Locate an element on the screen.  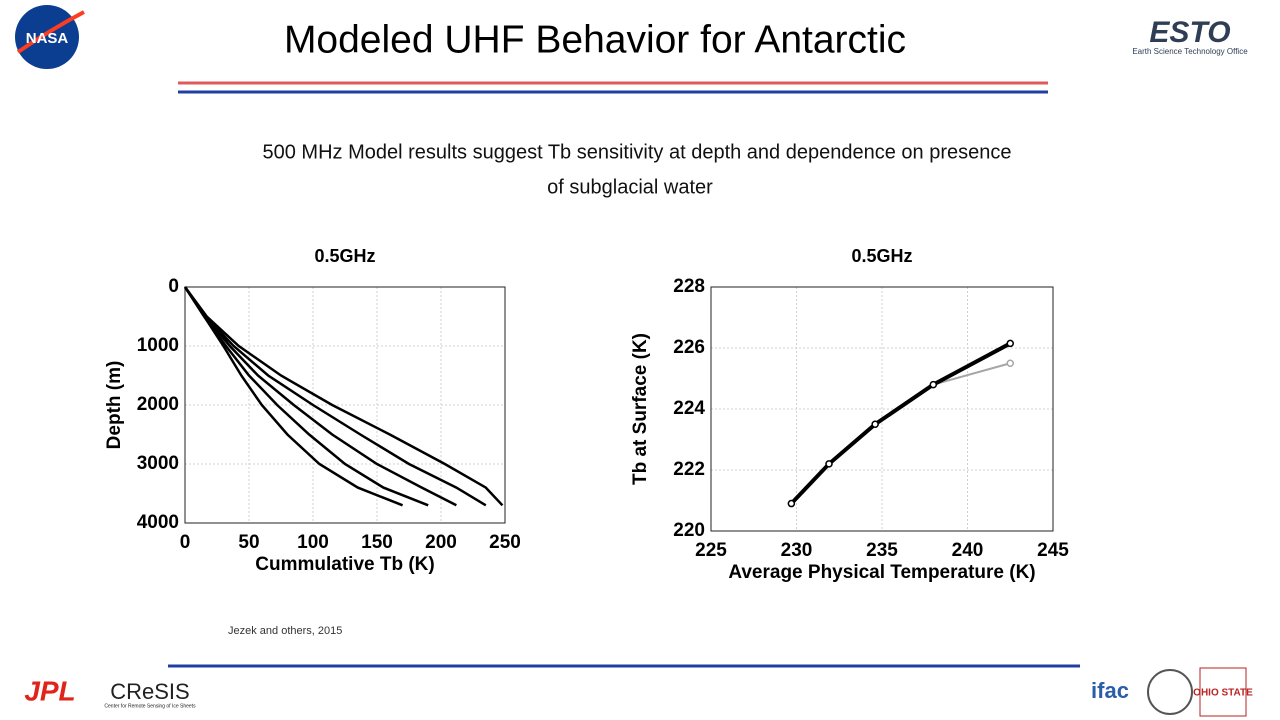
nasa-logo is located at coordinates (47, 37).